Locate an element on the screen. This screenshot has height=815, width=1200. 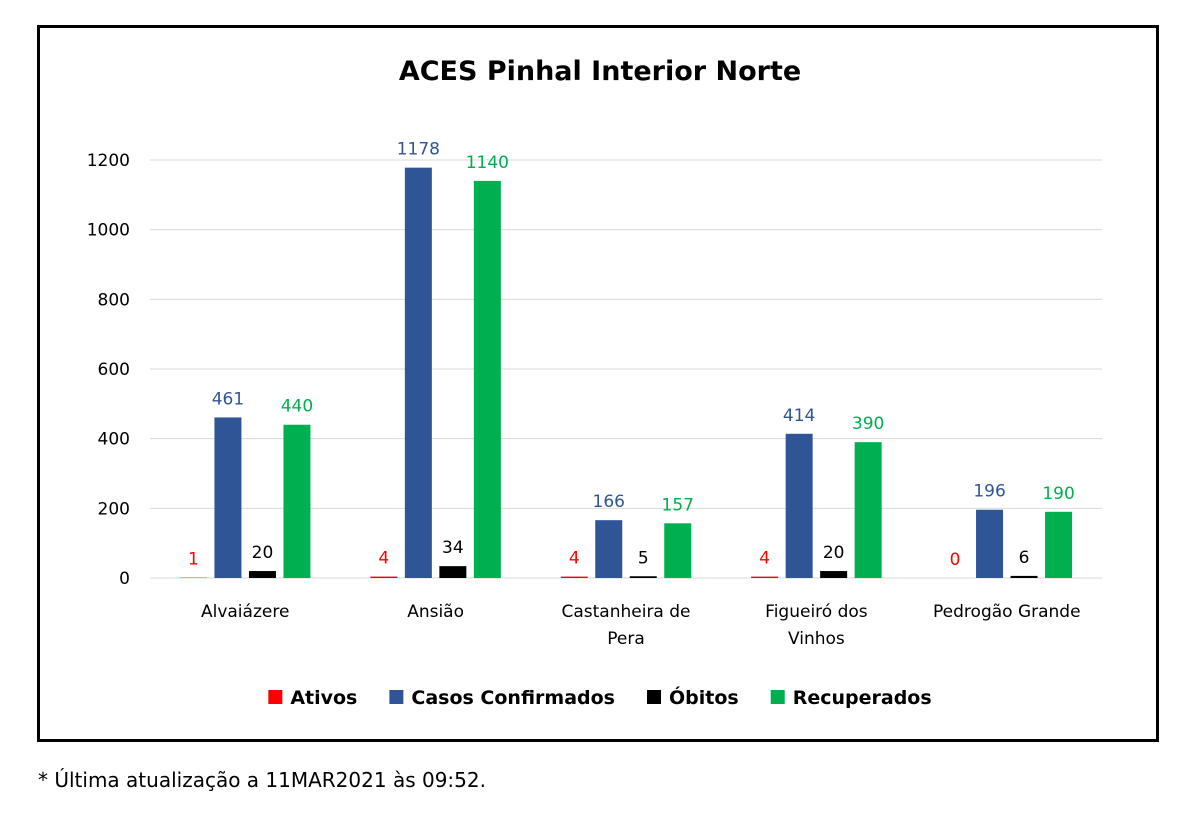
data-label: 157 is located at coordinates (678, 505).